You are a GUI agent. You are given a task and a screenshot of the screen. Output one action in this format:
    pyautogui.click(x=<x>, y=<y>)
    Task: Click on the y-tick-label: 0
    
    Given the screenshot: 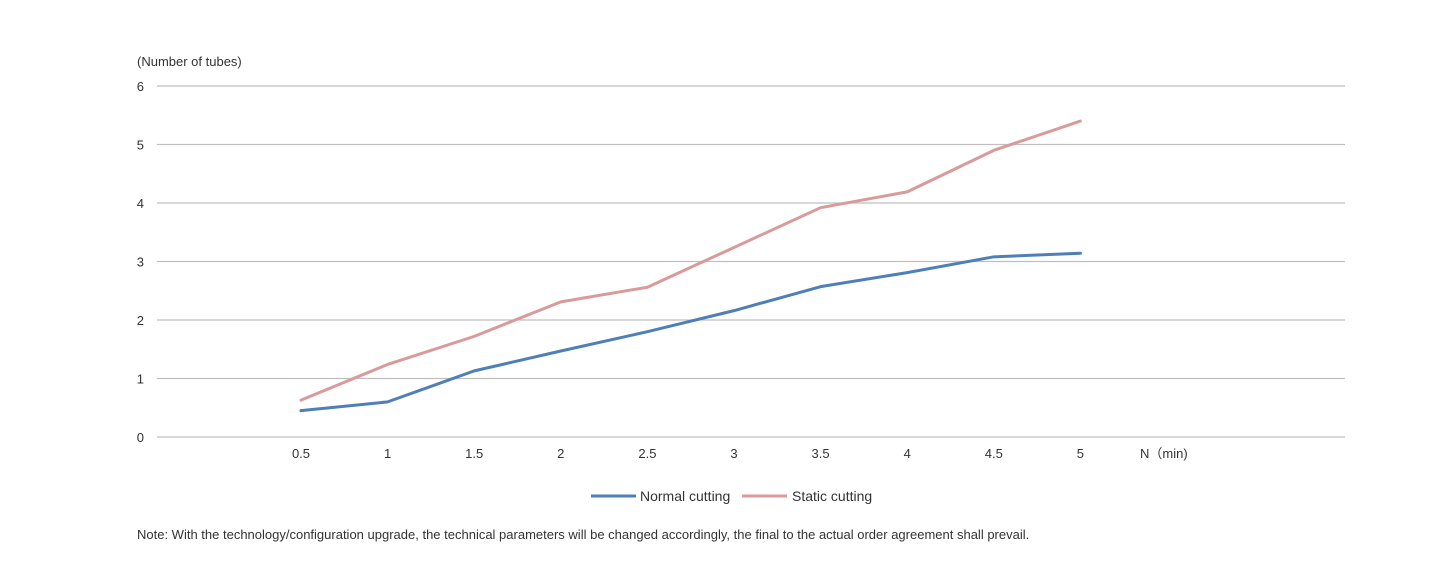 What is the action you would take?
    pyautogui.click(x=140, y=437)
    